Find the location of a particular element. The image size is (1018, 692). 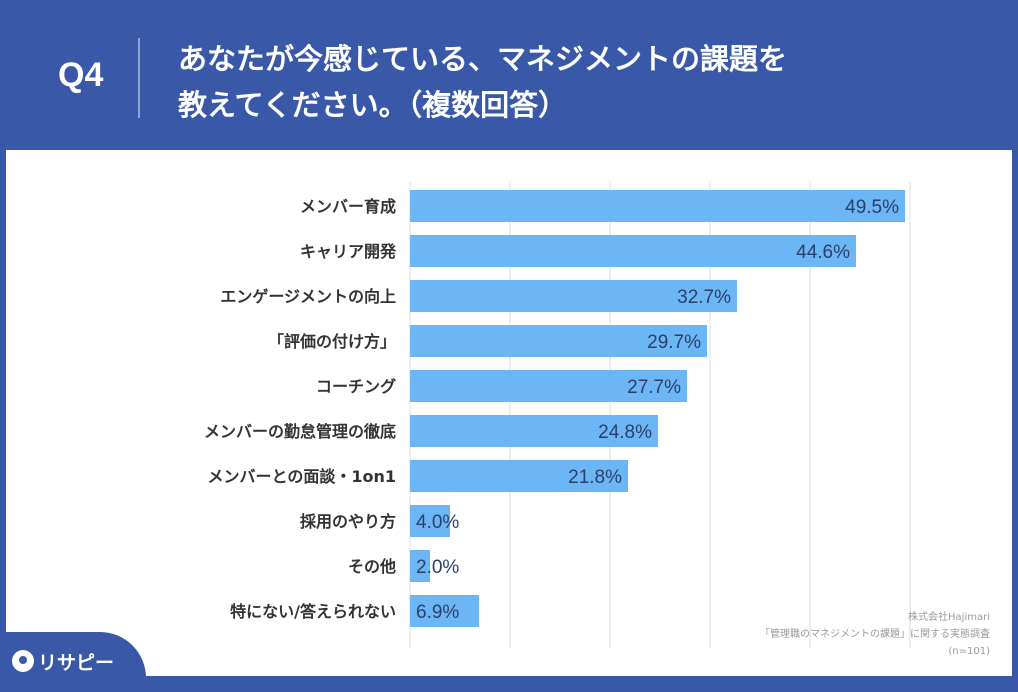

category-label: エンゲージメントの向上 is located at coordinates (308, 296).